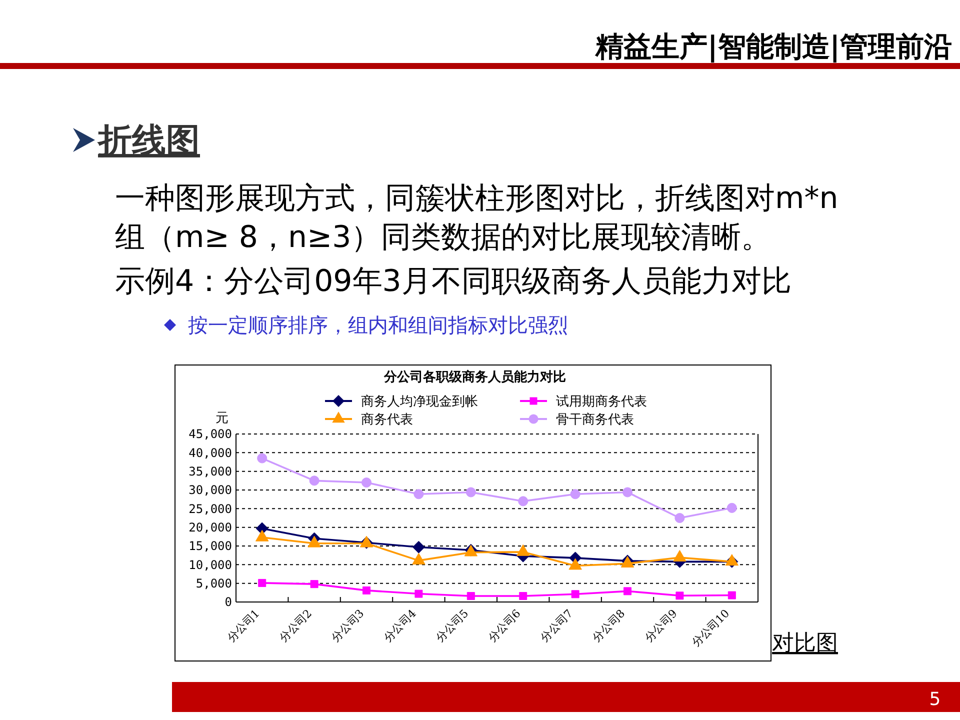 The image size is (960, 720). What do you see at coordinates (661, 625) in the screenshot?
I see `x-tick-label: 分公司9` at bounding box center [661, 625].